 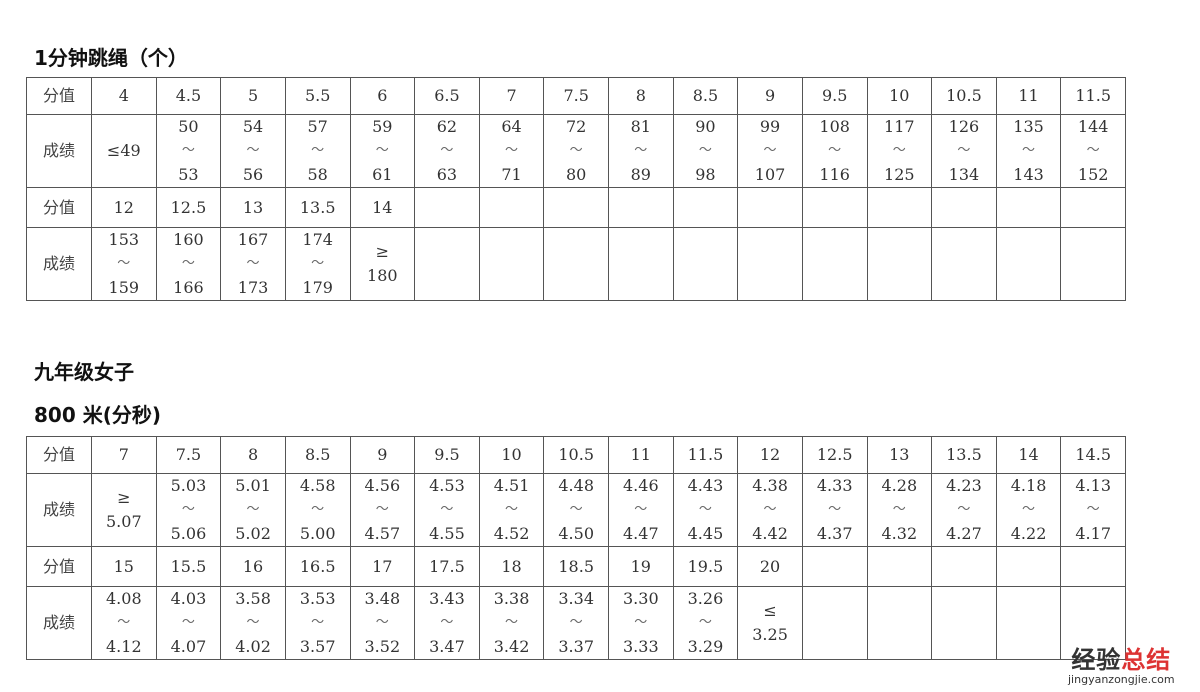 What do you see at coordinates (447, 485) in the screenshot?
I see `result-value: 4.53` at bounding box center [447, 485].